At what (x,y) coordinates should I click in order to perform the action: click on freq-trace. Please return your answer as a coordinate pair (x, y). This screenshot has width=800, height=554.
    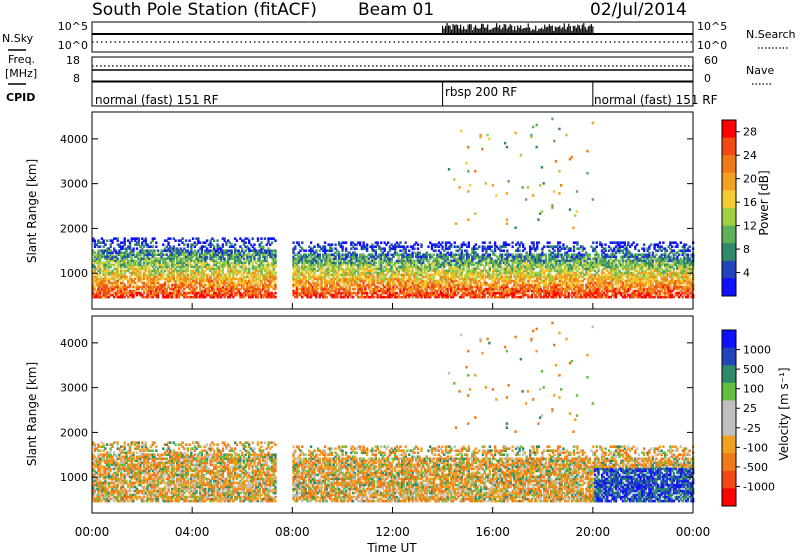
    Looking at the image, I should click on (392, 68).